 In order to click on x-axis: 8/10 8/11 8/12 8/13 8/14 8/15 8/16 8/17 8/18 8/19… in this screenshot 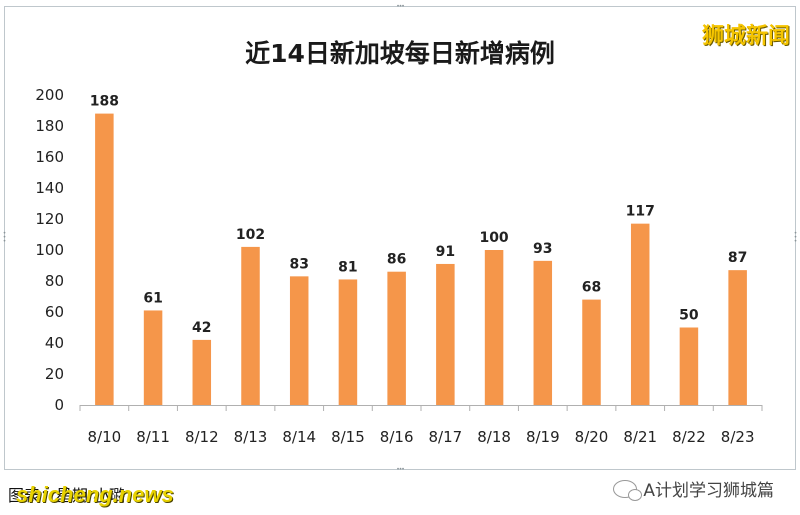, I will do `click(421, 425)`.